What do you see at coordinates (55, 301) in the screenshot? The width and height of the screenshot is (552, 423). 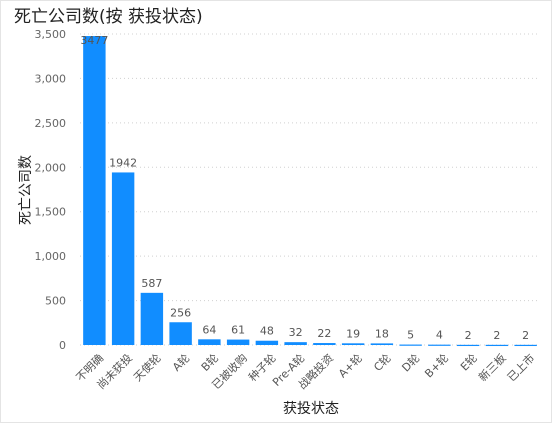 I see `y-tick-label: 500` at bounding box center [55, 301].